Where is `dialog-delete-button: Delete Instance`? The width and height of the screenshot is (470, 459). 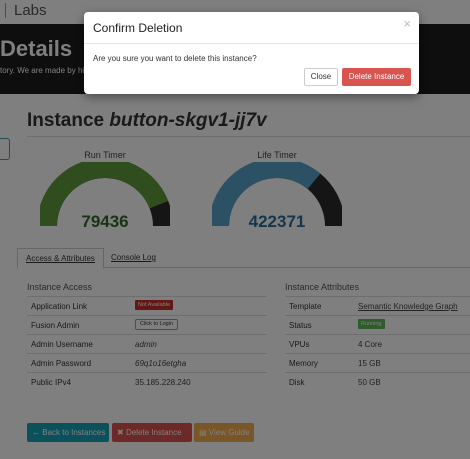
dialog-delete-button: Delete Instance is located at coordinates (376, 77).